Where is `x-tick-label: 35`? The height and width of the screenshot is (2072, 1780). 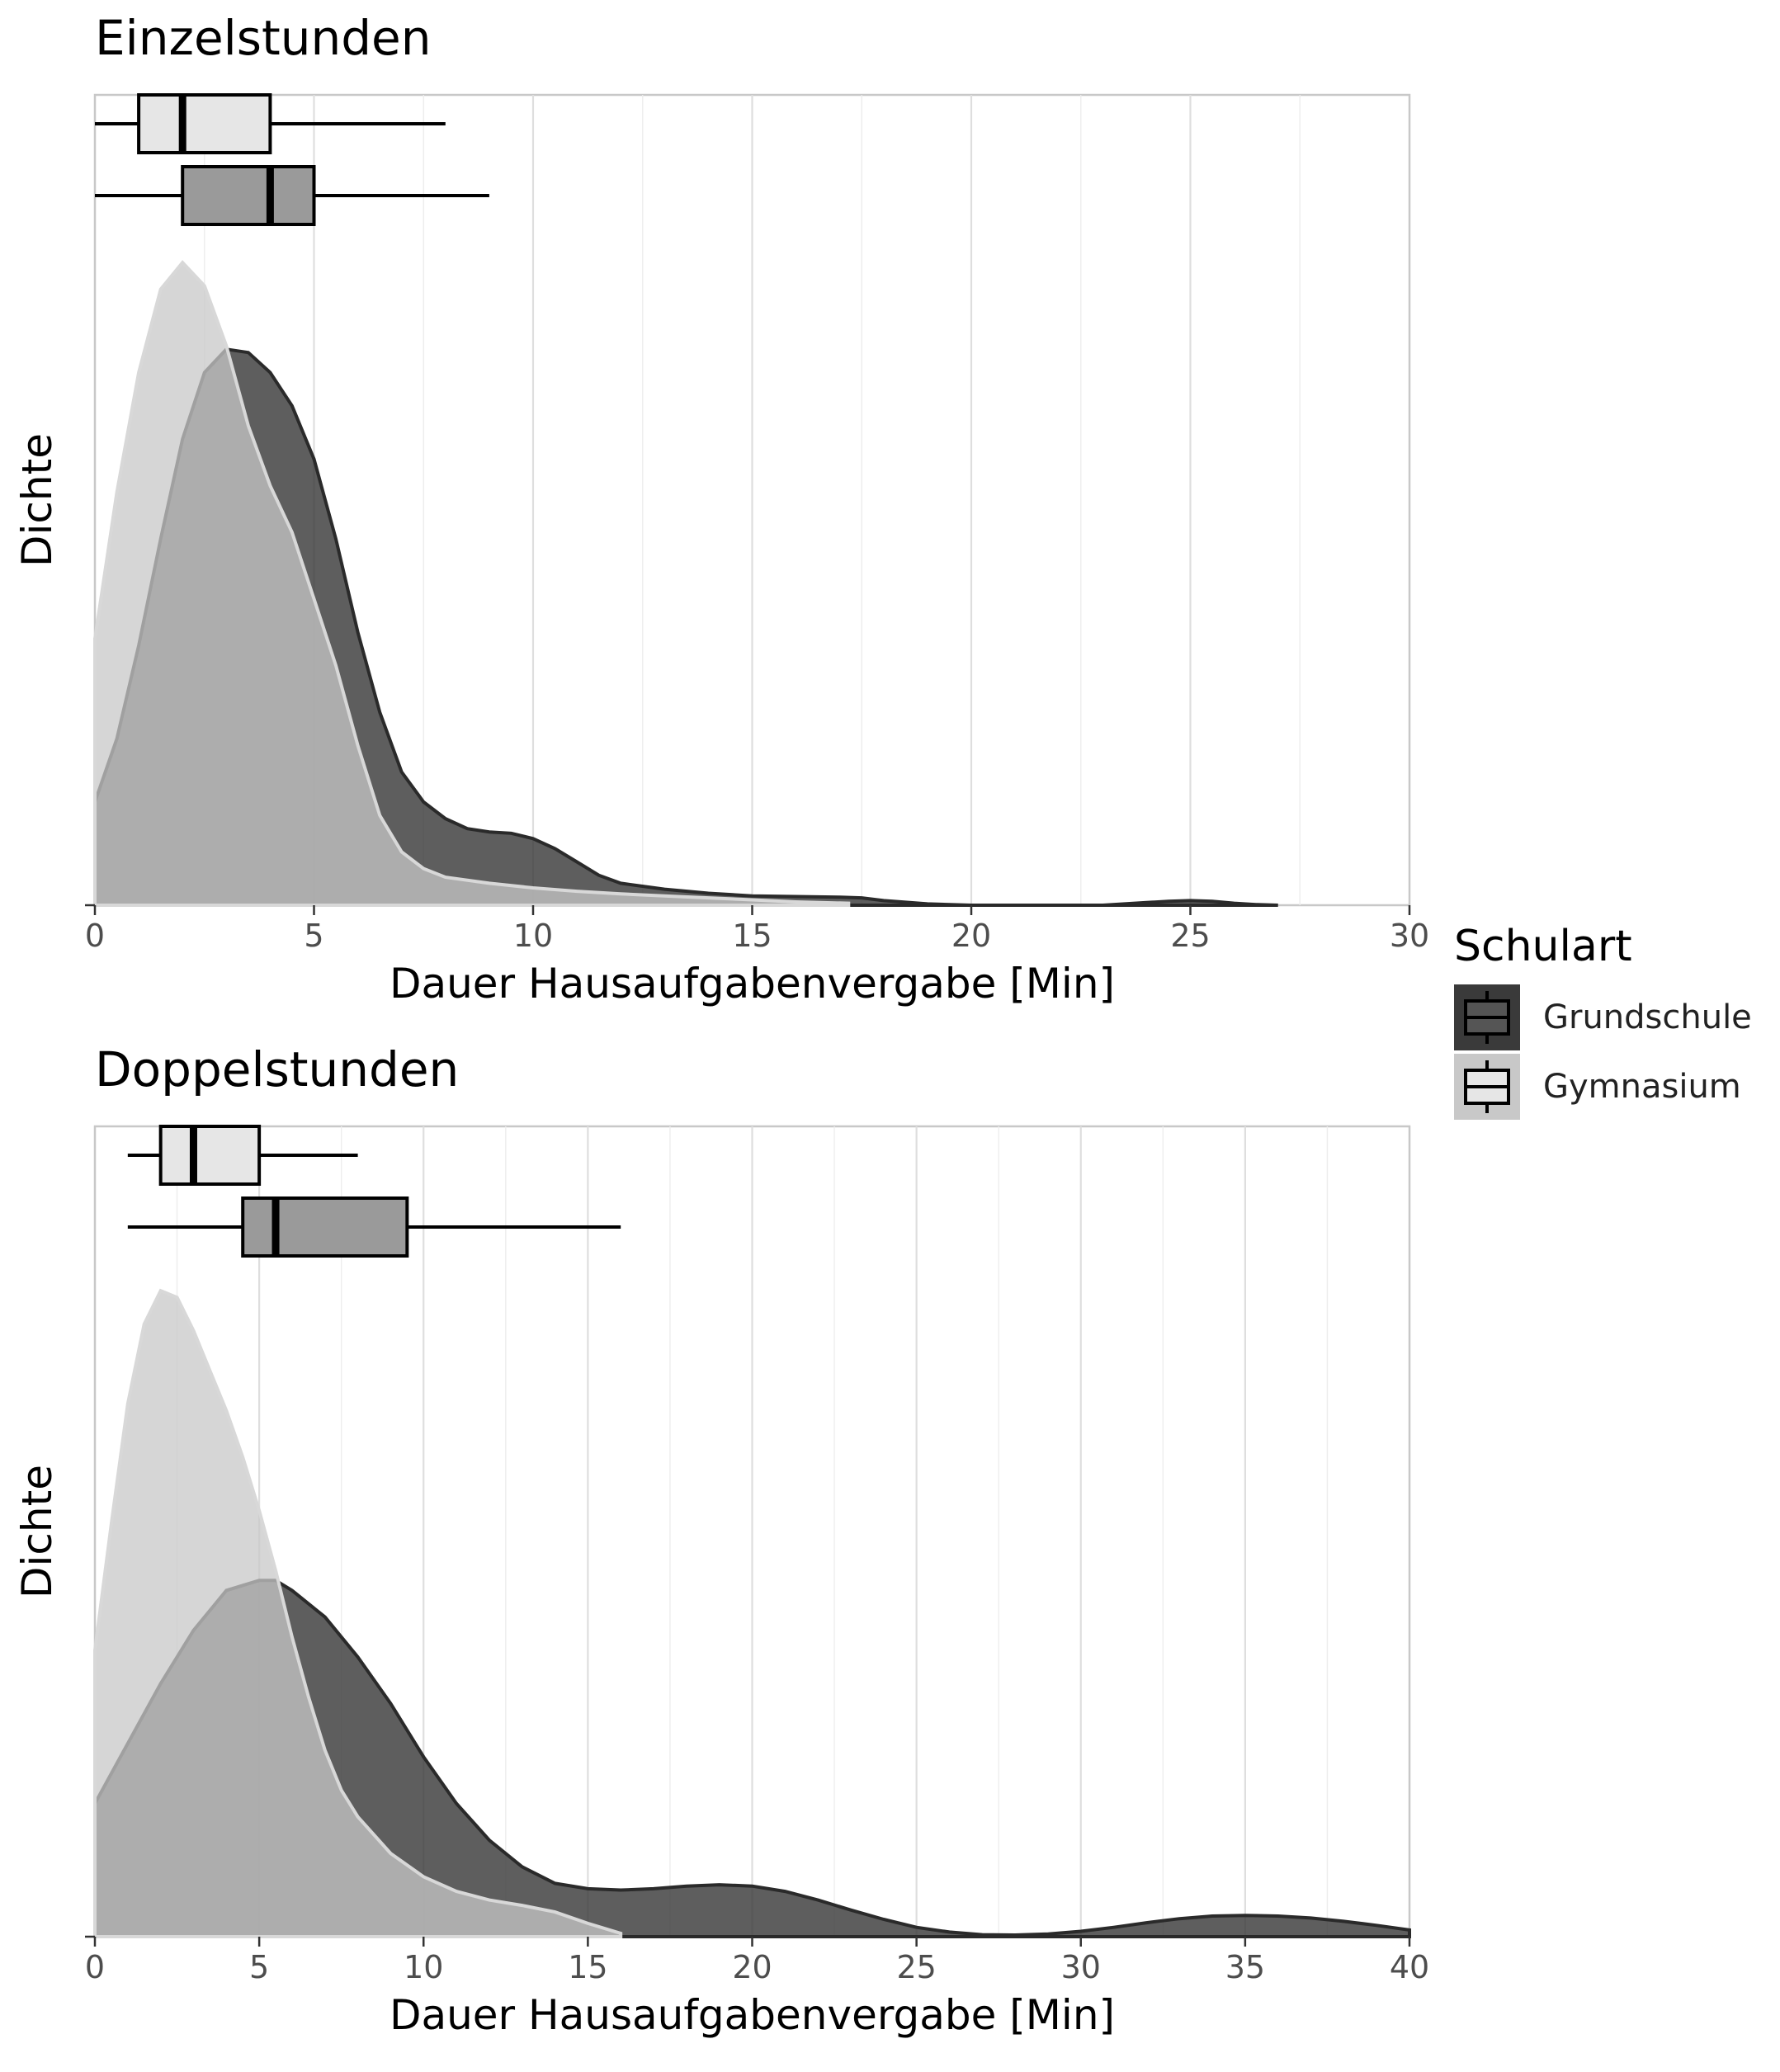
x-tick-label: 35 is located at coordinates (1245, 1967).